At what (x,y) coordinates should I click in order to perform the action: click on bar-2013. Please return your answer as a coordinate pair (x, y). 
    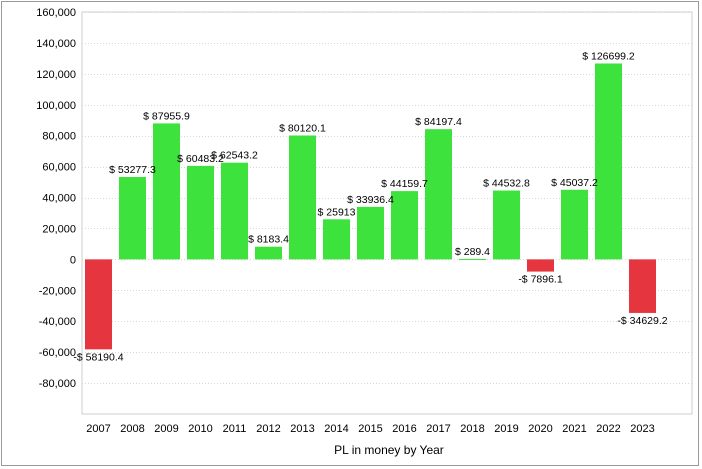
    Looking at the image, I should click on (302, 197).